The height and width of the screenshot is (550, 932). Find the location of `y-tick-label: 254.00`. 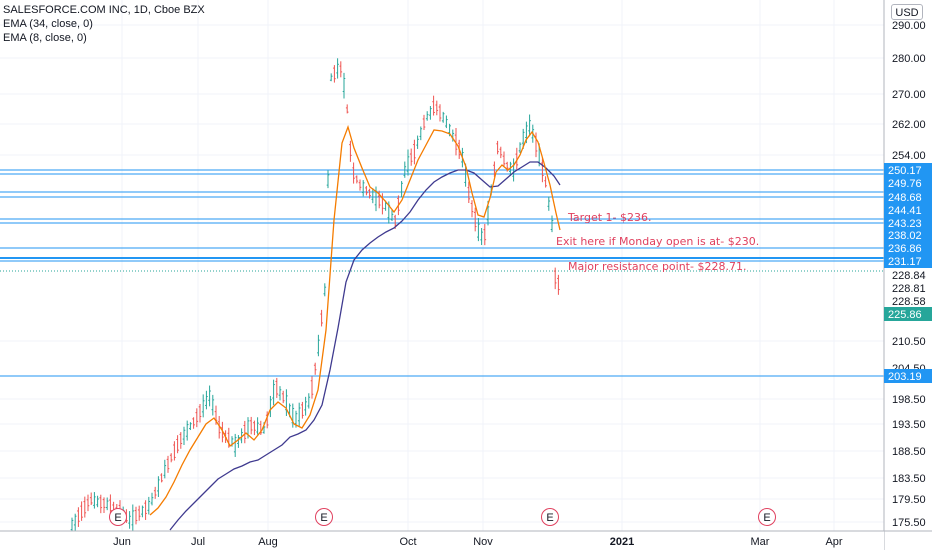

y-tick-label: 254.00 is located at coordinates (909, 156).